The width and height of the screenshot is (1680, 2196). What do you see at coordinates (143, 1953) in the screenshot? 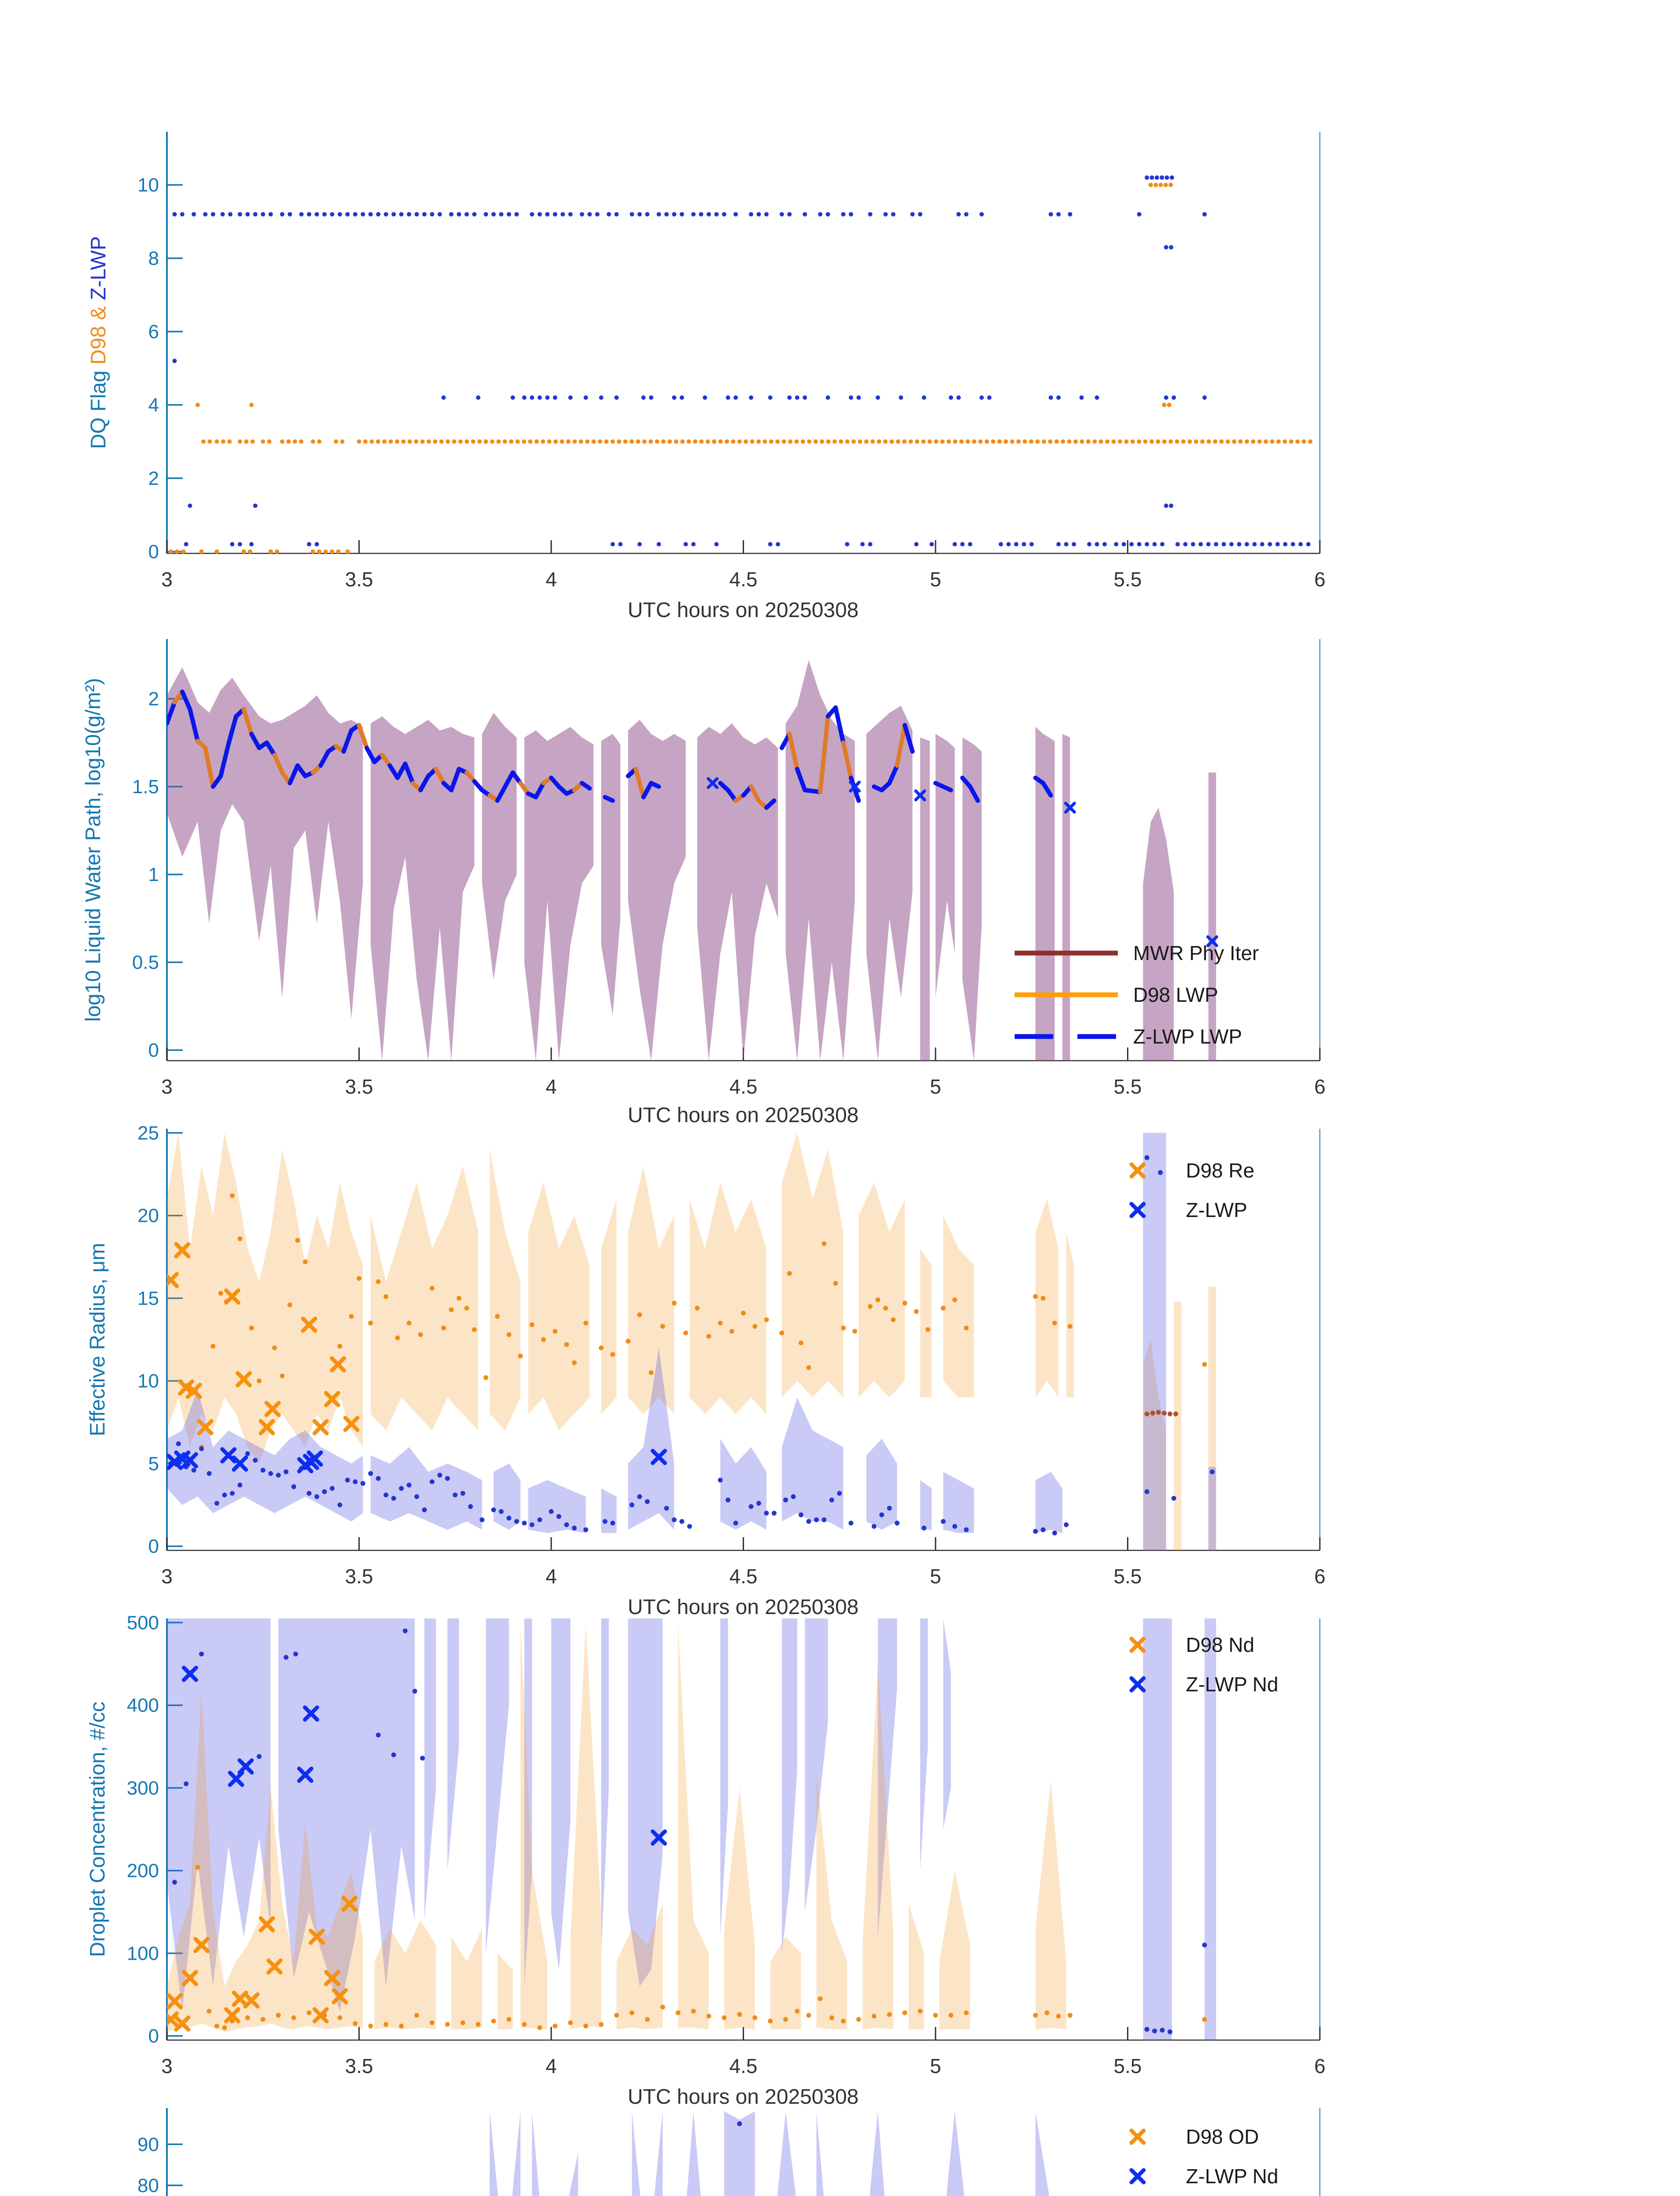
I see `y-tick-label: 100` at bounding box center [143, 1953].